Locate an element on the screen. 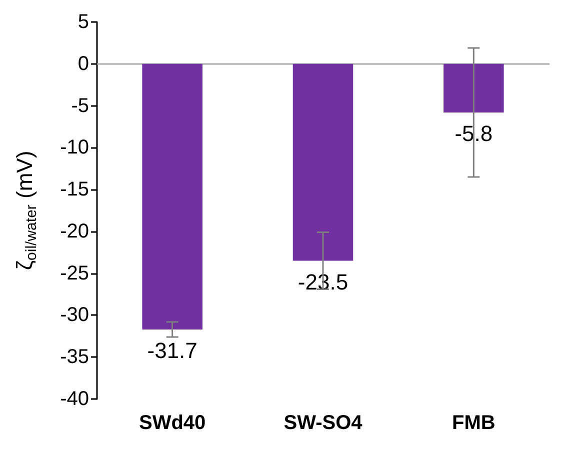  y-tick-label: -30 is located at coordinates (74, 315).